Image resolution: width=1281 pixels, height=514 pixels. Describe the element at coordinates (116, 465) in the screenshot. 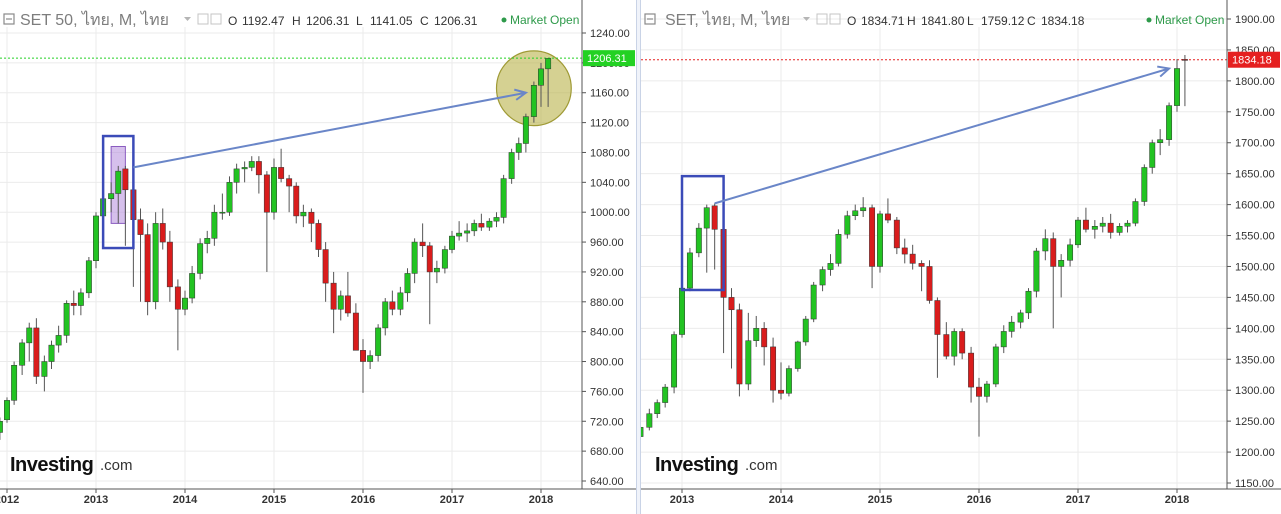

I see `brand-logo-domain: .com` at that location.